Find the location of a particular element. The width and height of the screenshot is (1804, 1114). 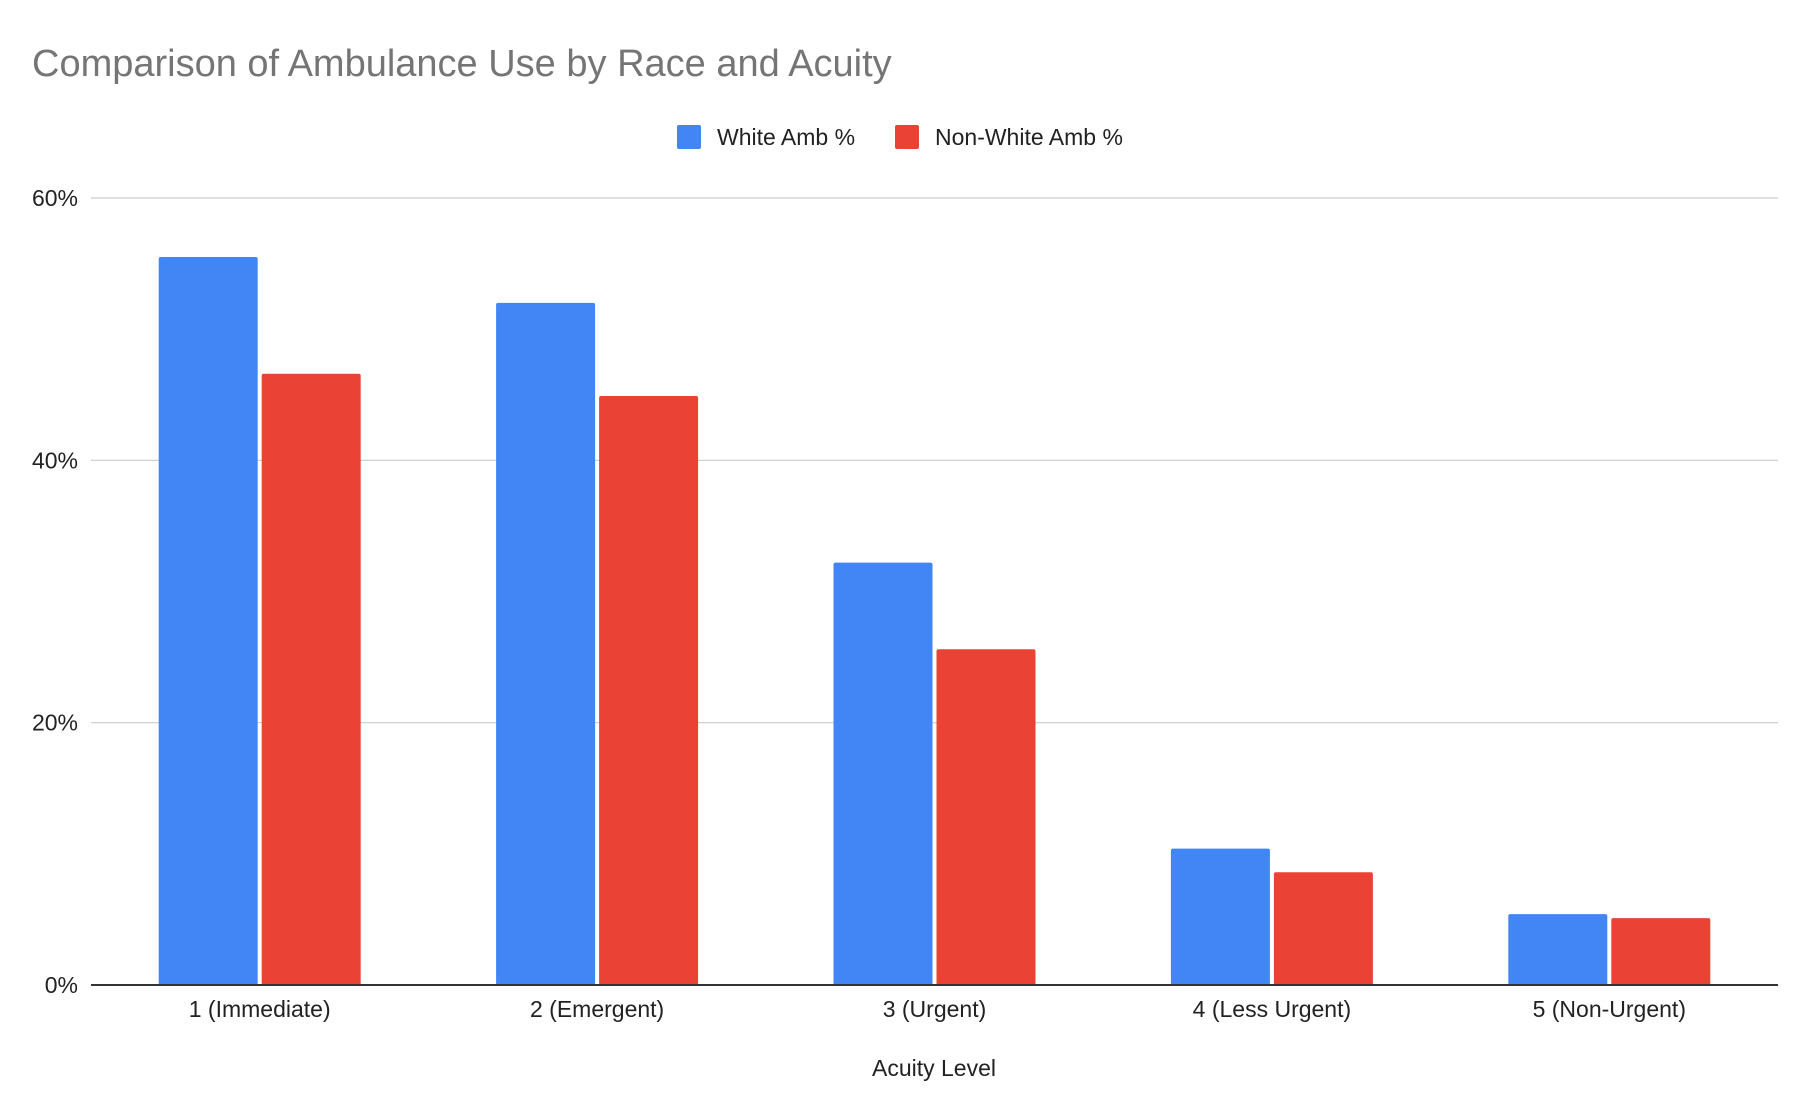

x-tick-label: 4 (Less Urgent) is located at coordinates (1272, 1009).